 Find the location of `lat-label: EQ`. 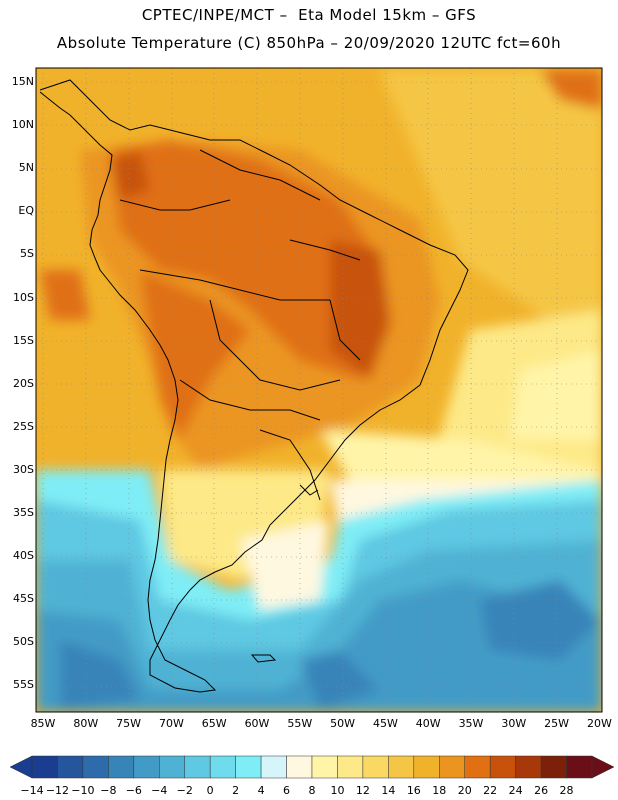

lat-label: EQ is located at coordinates (26, 211).